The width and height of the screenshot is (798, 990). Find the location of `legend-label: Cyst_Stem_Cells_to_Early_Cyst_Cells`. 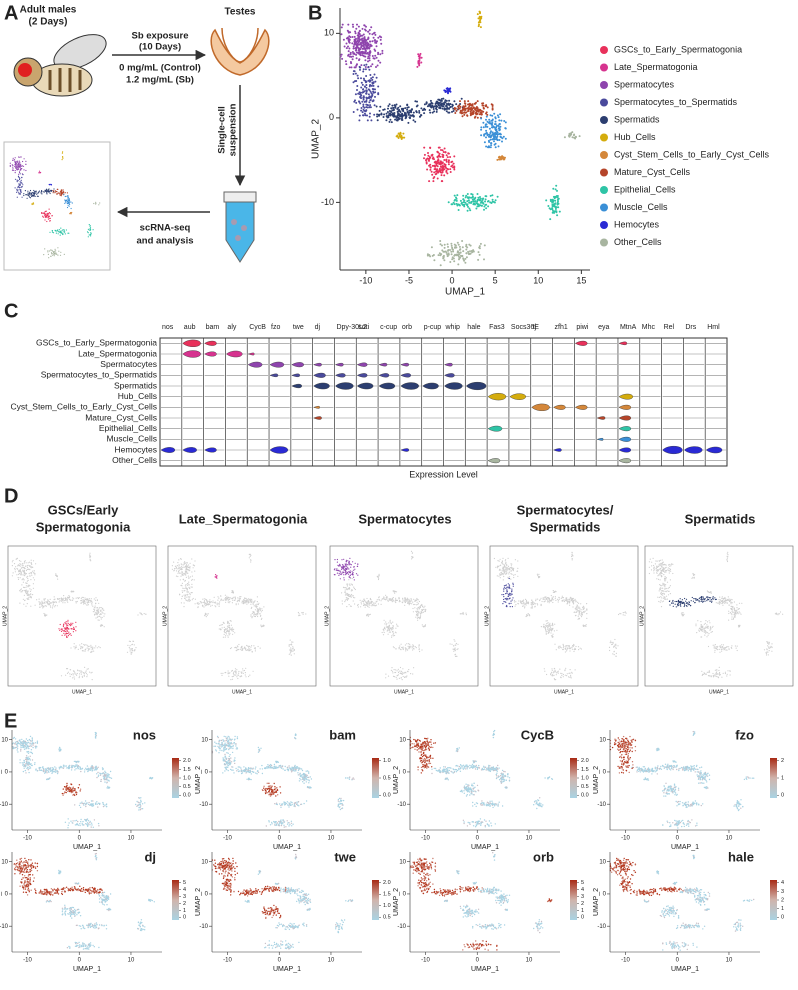

legend-label: Cyst_Stem_Cells_to_Early_Cyst_Cells is located at coordinates (692, 154).